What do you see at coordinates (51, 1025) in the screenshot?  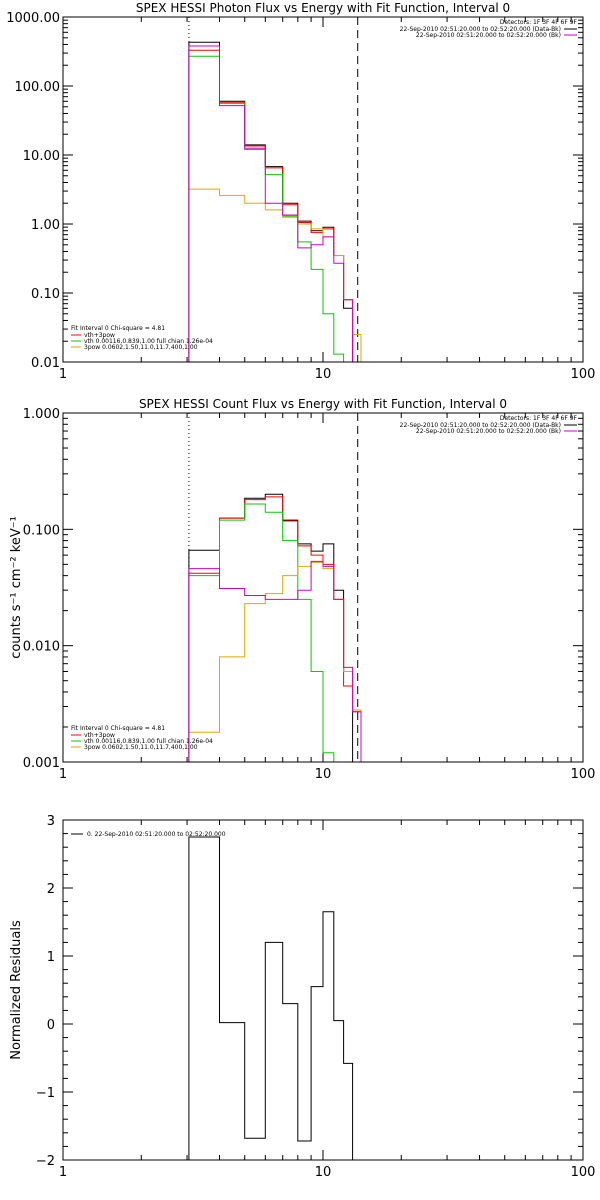 I see `y-tick-label: 0` at bounding box center [51, 1025].